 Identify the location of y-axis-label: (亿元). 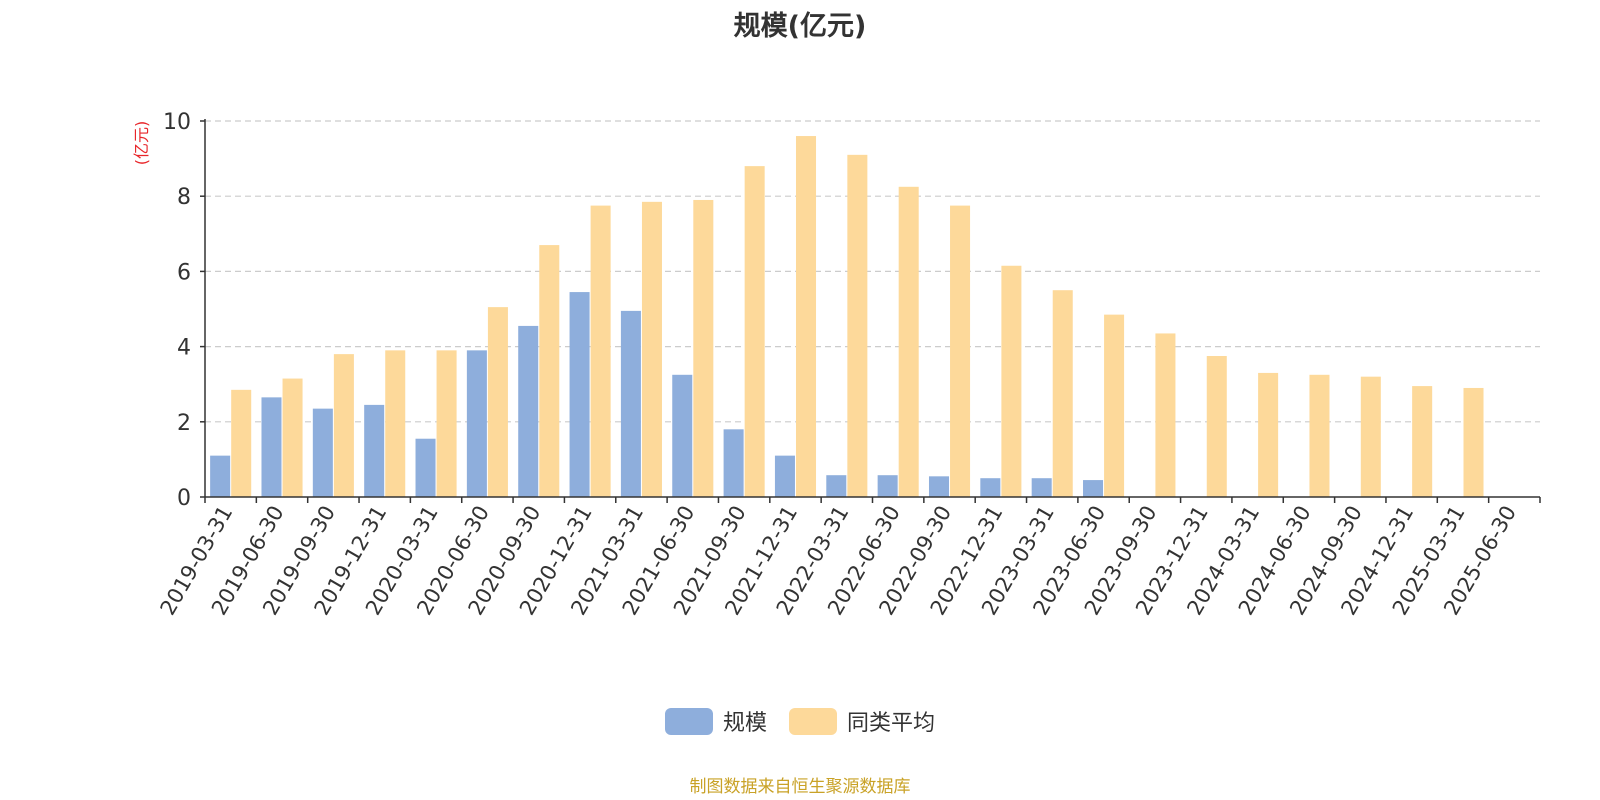
(141, 143).